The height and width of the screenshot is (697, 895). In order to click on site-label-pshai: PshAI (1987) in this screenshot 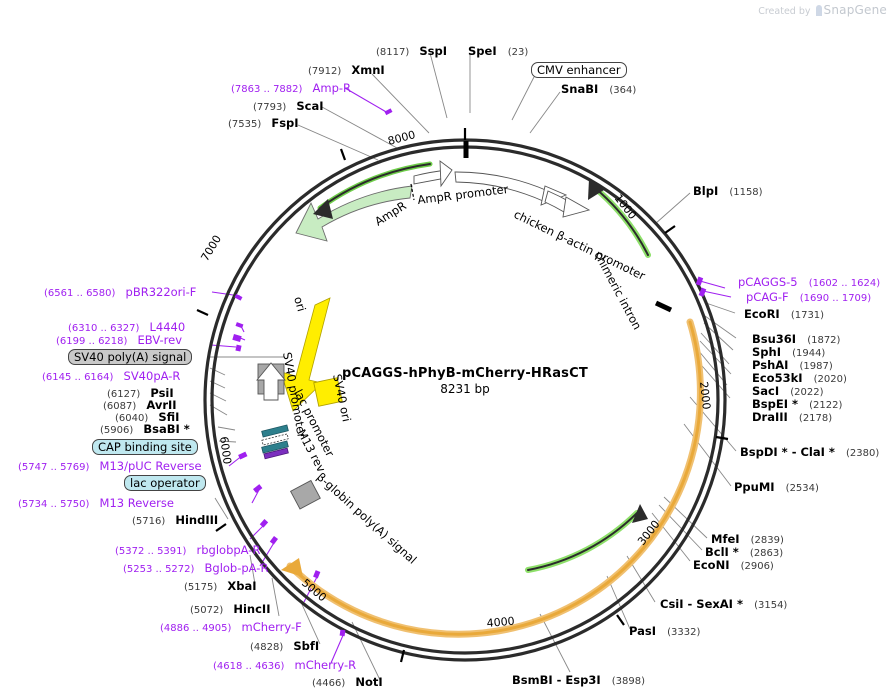, I will do `click(792, 364)`.